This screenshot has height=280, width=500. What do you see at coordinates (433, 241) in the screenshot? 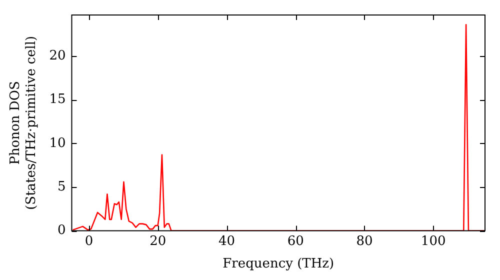
I see `x-tick-label: 100` at bounding box center [433, 241].